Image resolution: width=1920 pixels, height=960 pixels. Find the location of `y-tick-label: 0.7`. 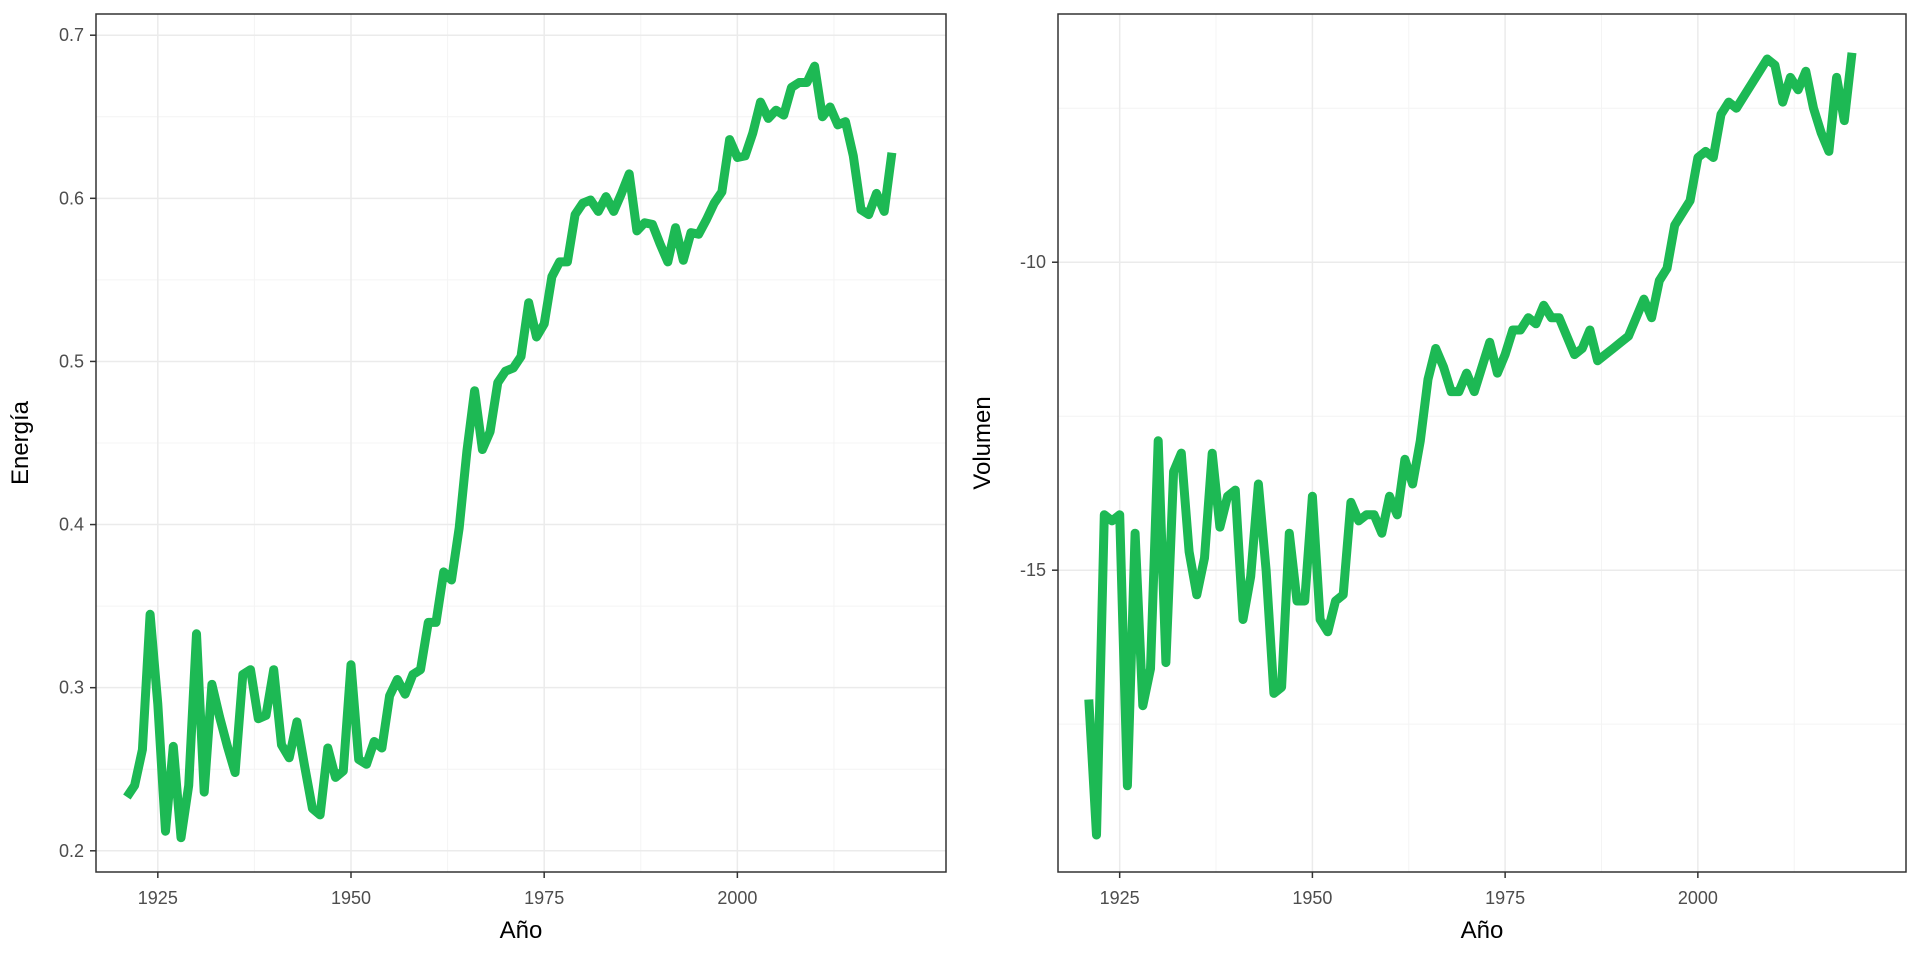

y-tick-label: 0.7 is located at coordinates (71, 35).